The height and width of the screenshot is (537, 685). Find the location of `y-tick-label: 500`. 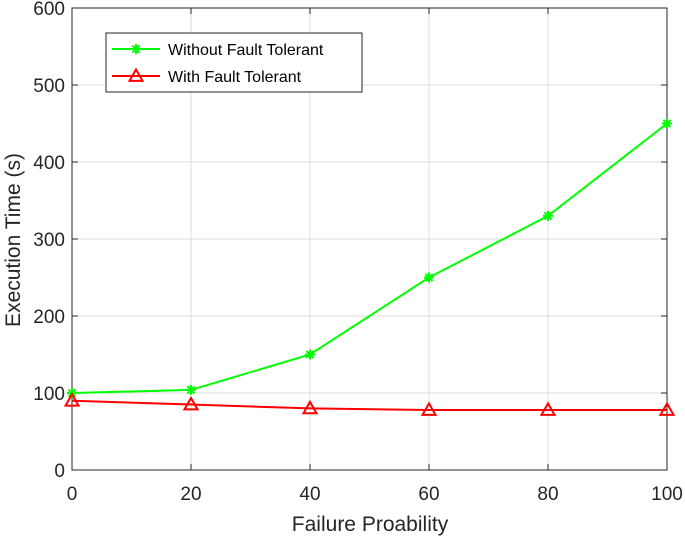

y-tick-label: 500 is located at coordinates (49, 86).